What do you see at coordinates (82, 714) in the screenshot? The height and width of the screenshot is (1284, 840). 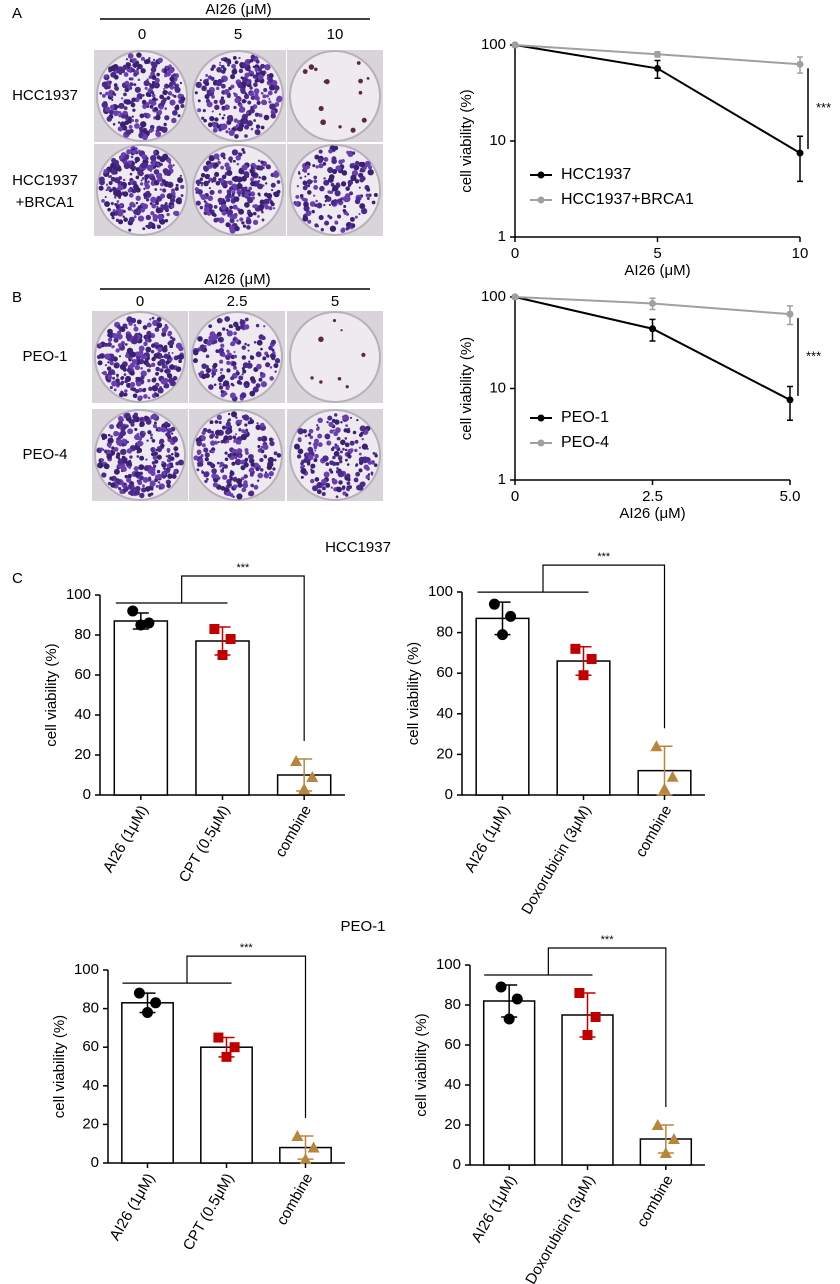 I see `y-tick-label: 40` at bounding box center [82, 714].